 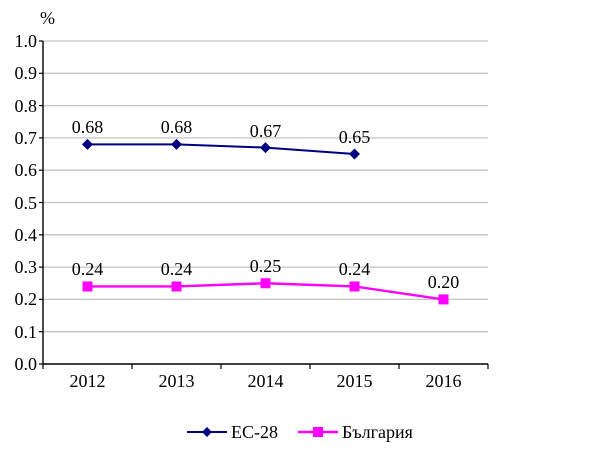 I want to click on legend-item: България, so click(x=355, y=432).